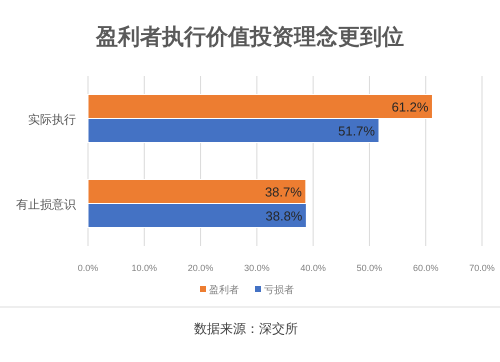 The image size is (500, 362). I want to click on data-label: 38.7%, so click(283, 192).